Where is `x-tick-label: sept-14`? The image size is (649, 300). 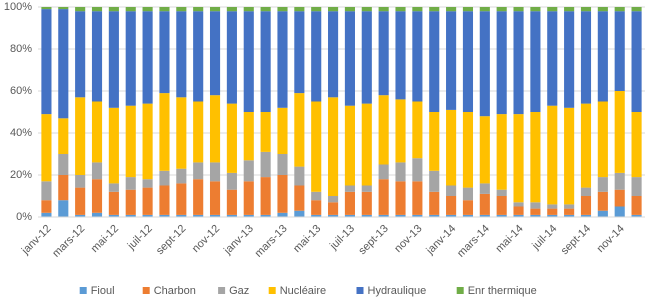 x-tick-label: sept-14 is located at coordinates (576, 240).